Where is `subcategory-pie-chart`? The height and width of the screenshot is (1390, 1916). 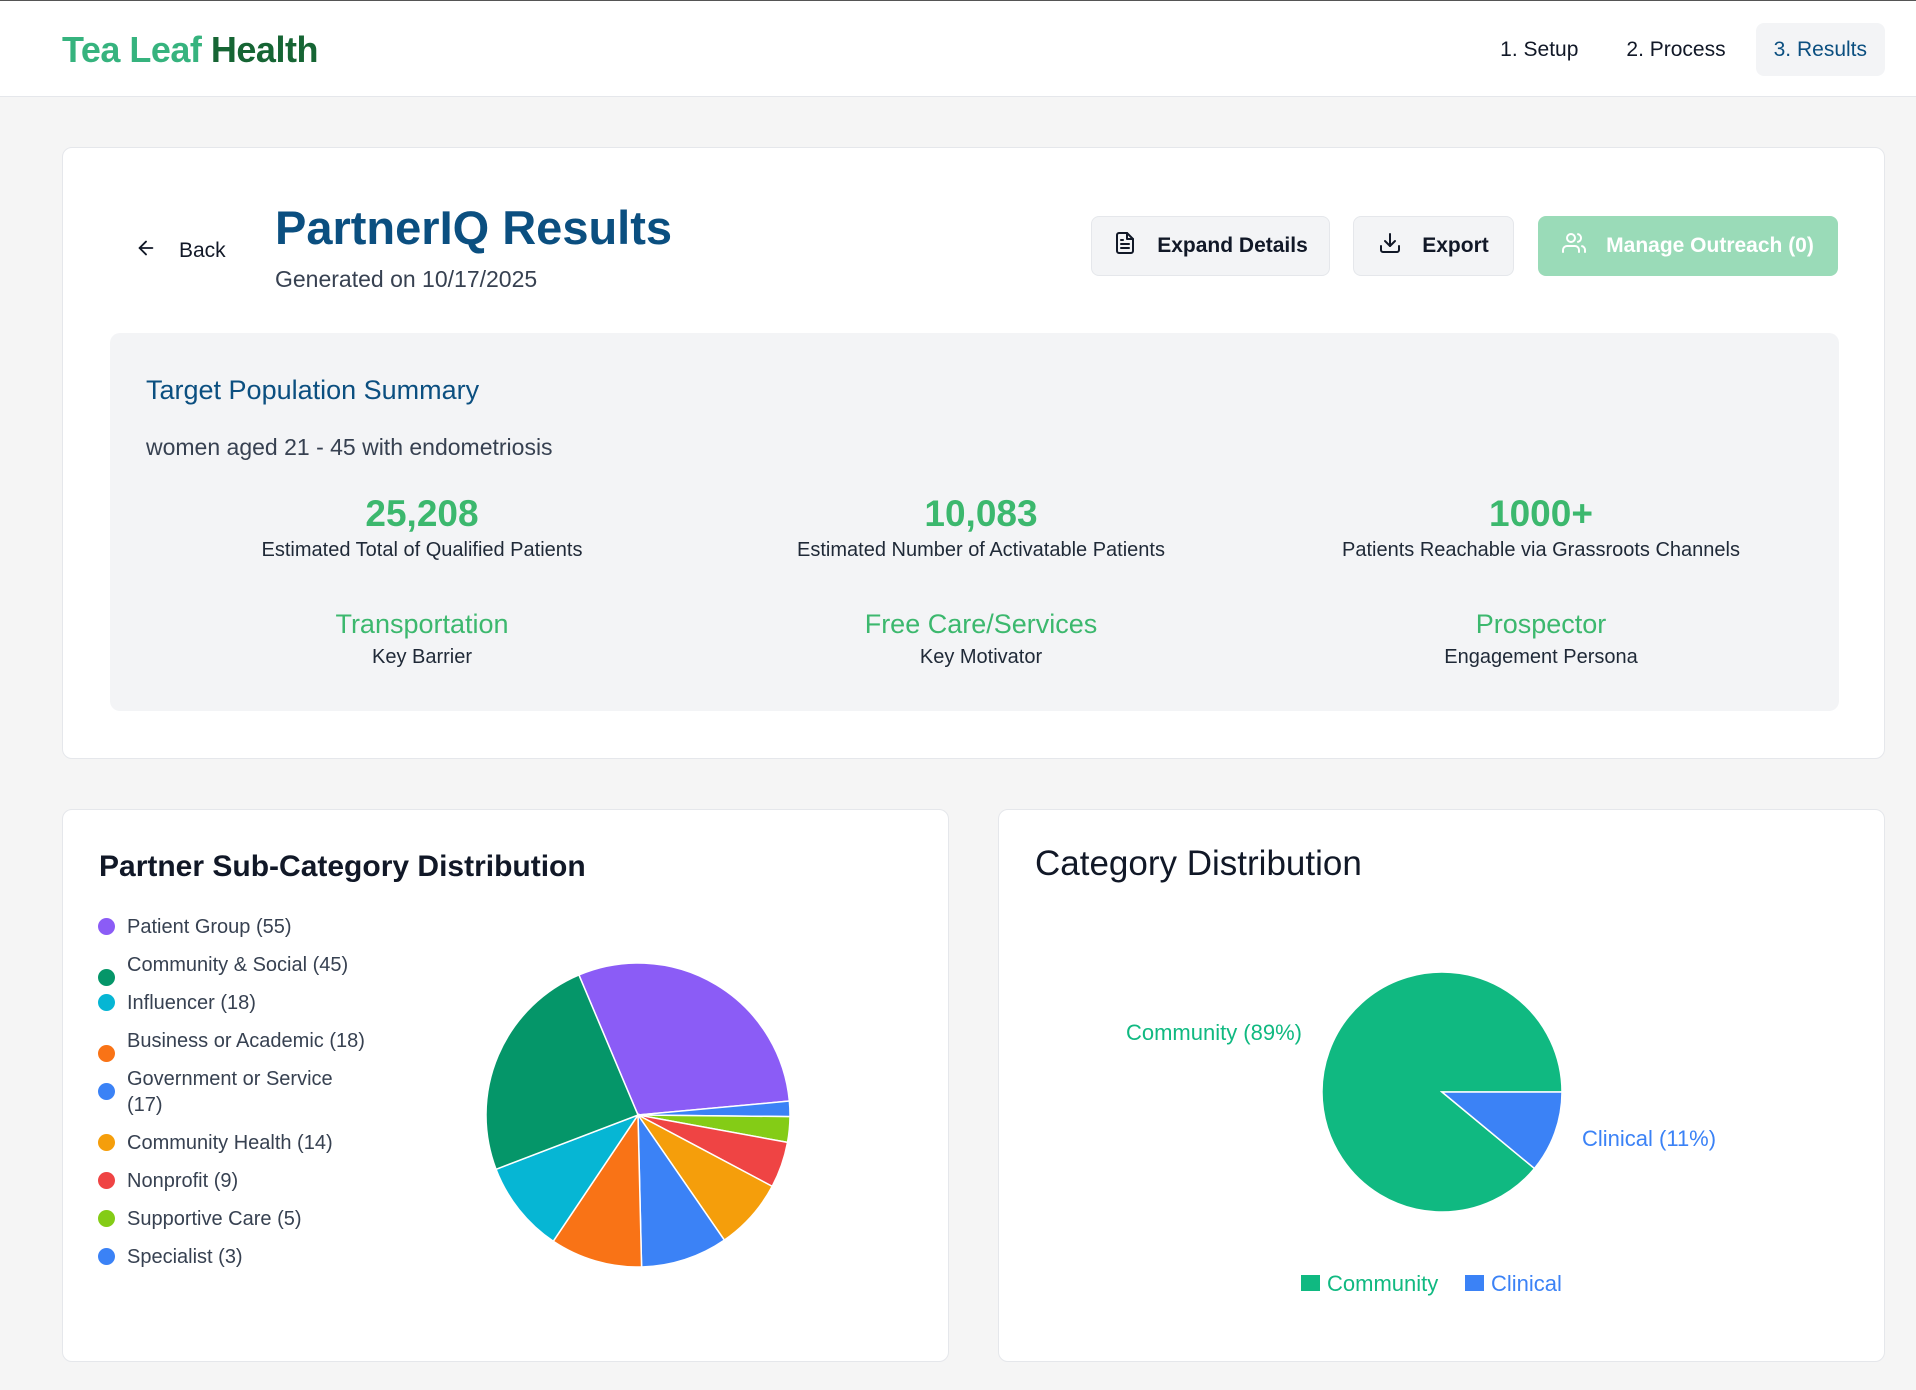 subcategory-pie-chart is located at coordinates (638, 1115).